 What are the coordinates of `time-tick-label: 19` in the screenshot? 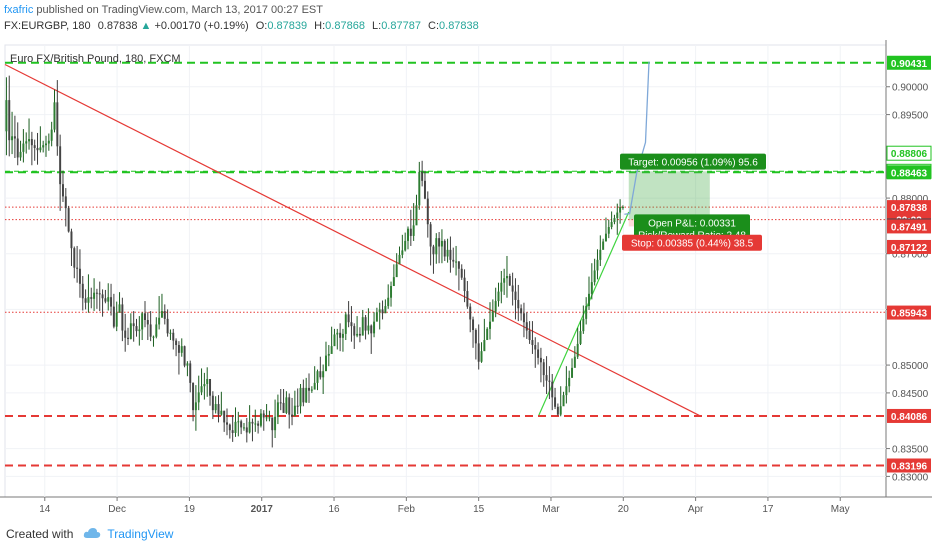 It's located at (190, 509).